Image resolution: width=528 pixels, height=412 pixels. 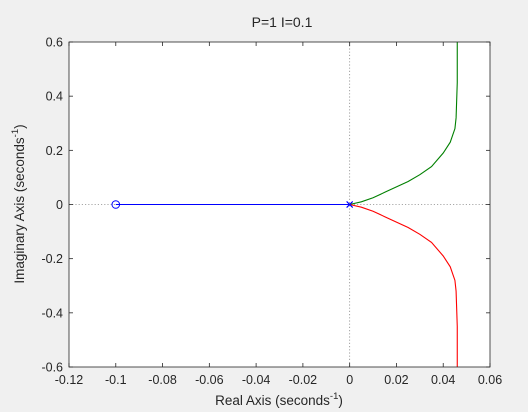 I want to click on pole-marker-stroke-b, so click(x=350, y=204).